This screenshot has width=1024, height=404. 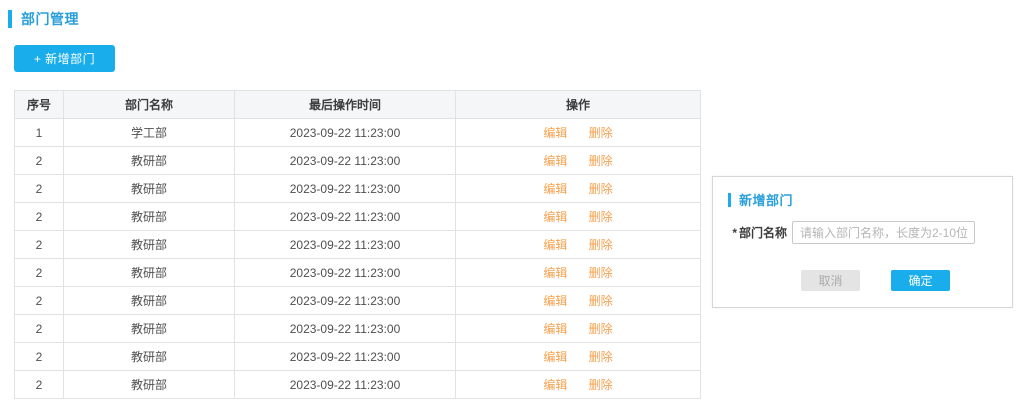 What do you see at coordinates (920, 280) in the screenshot?
I see `confirm-button: 确定` at bounding box center [920, 280].